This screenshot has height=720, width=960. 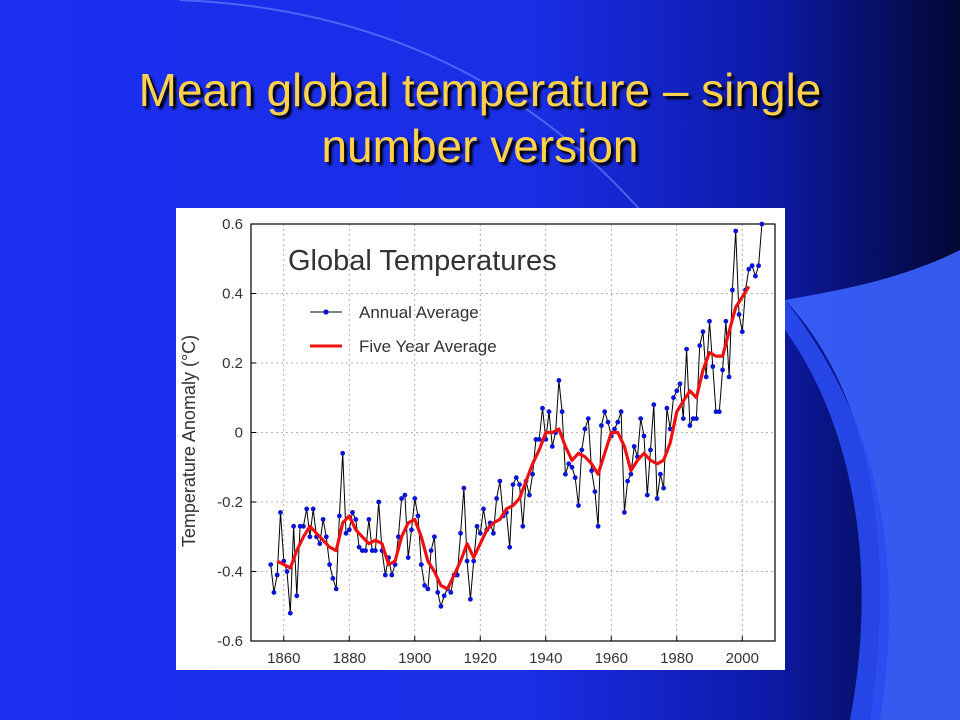 I want to click on chart-title: Global Temperatures, so click(x=422, y=261).